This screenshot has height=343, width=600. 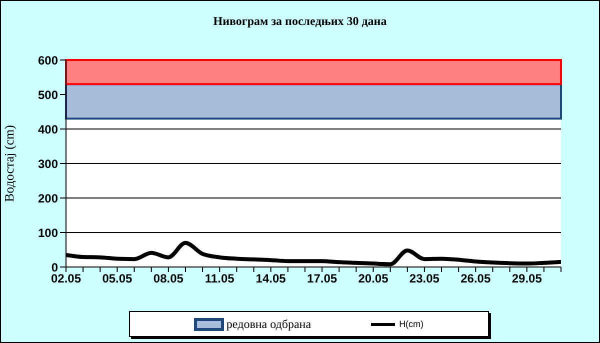 What do you see at coordinates (54, 267) in the screenshot?
I see `y-tick-label: 0` at bounding box center [54, 267].